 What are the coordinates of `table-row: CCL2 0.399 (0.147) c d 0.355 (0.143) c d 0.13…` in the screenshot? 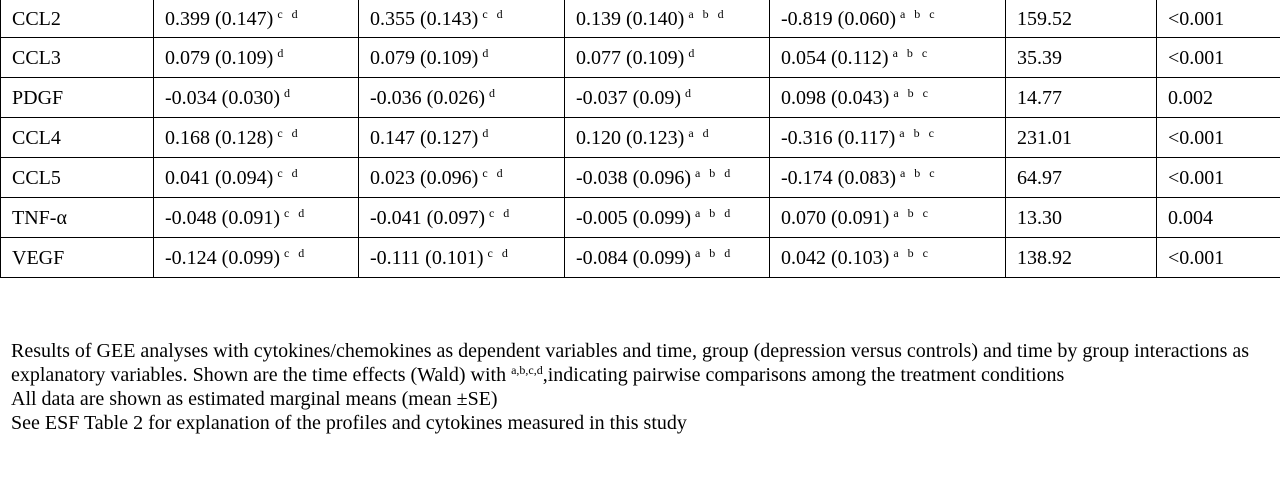 It's located at (640, 19).